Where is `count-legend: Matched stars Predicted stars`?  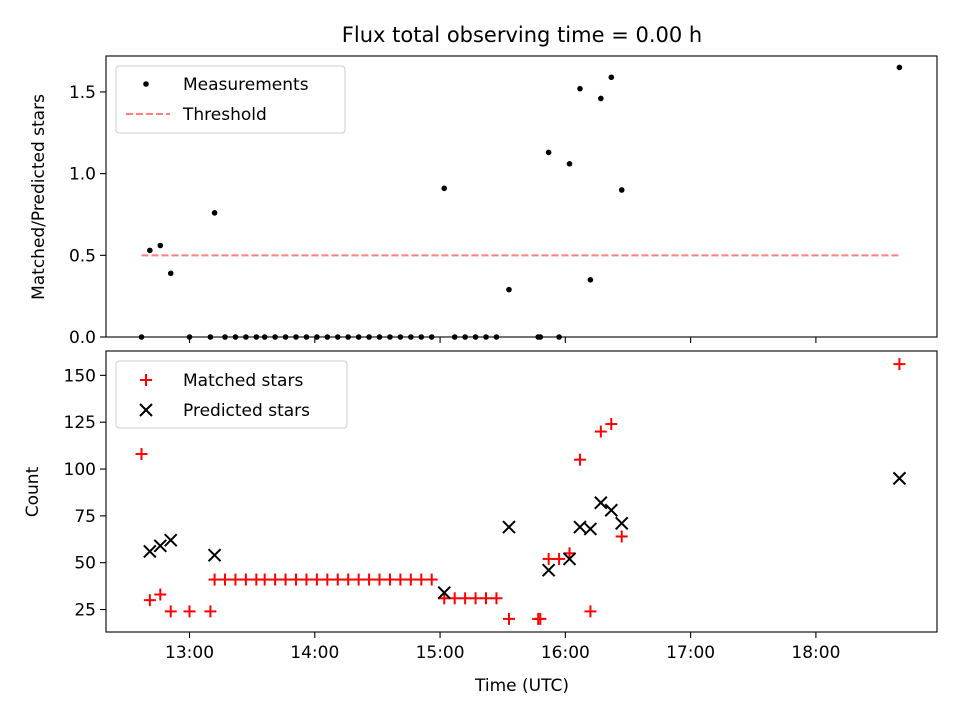
count-legend: Matched stars Predicted stars is located at coordinates (231, 394).